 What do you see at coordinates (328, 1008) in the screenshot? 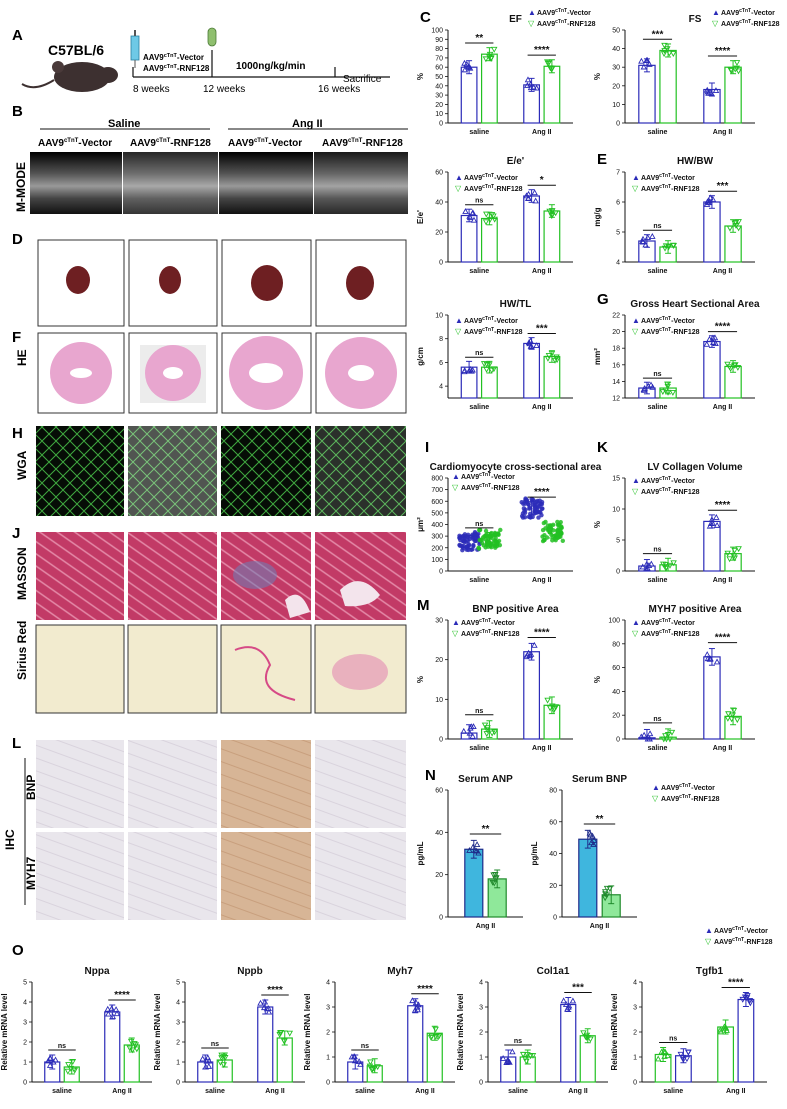
I see `y-tick-label: 3` at bounding box center [328, 1008].